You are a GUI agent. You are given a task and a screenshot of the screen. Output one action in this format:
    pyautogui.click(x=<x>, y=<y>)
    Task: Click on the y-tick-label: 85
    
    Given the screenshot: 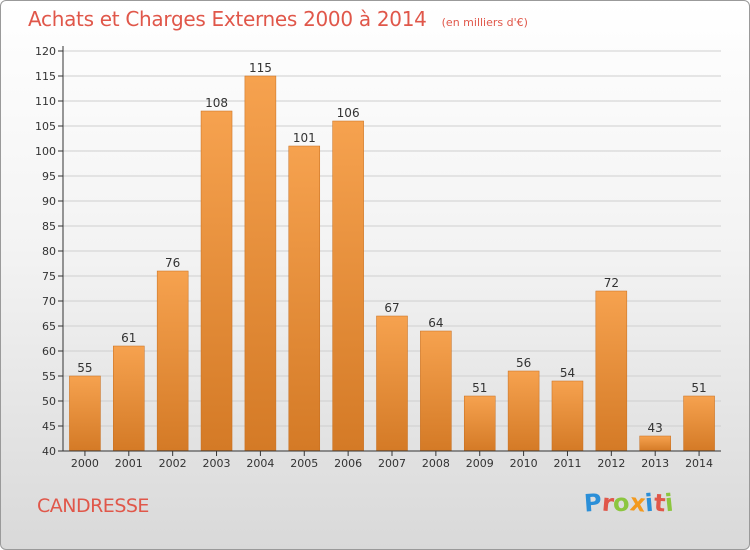 What is the action you would take?
    pyautogui.click(x=49, y=226)
    